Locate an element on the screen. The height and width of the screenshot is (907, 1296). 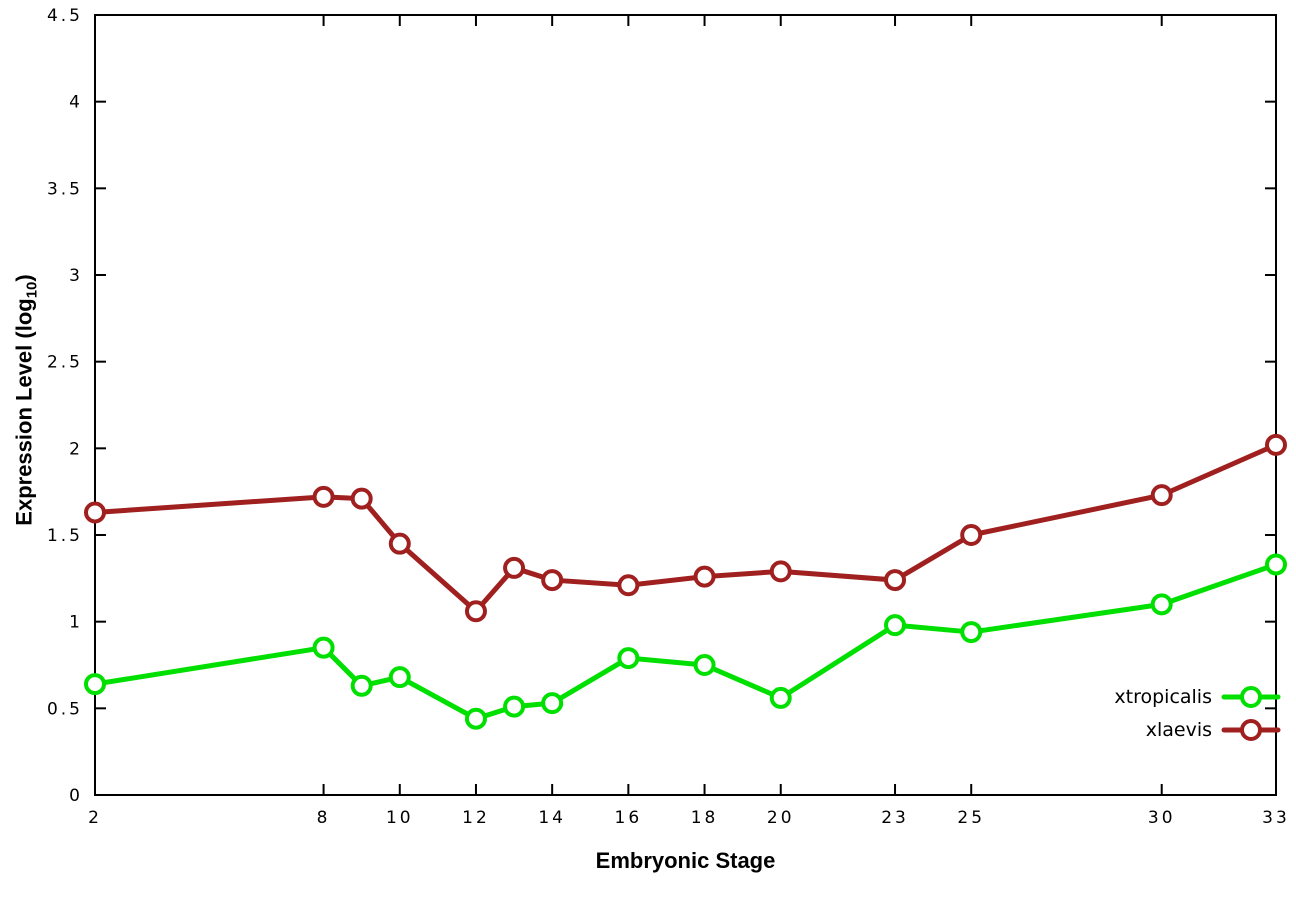
legend-marker-xtropicalis is located at coordinates (1251, 697).